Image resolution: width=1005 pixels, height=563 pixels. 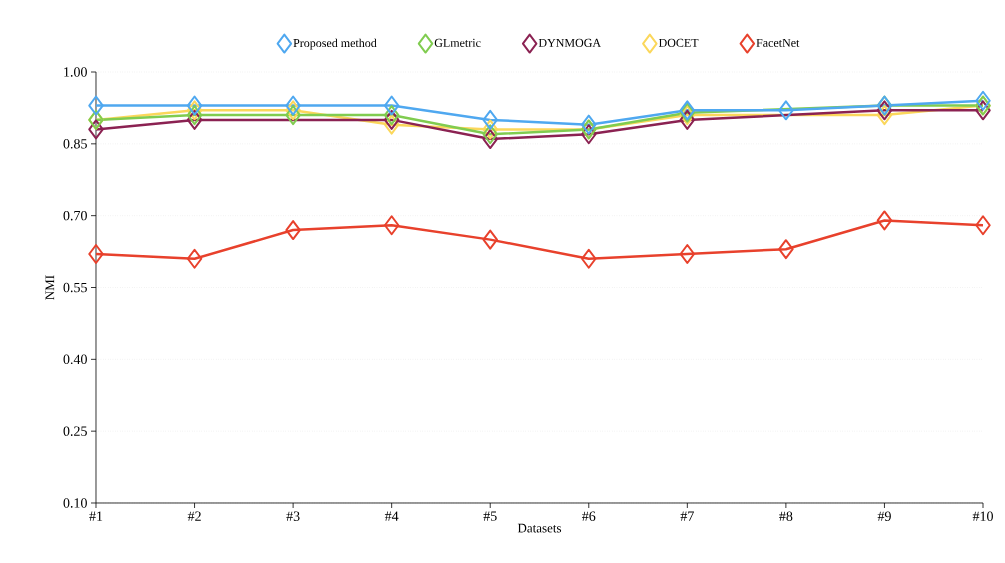 I want to click on x-tick-label: #5, so click(x=490, y=516).